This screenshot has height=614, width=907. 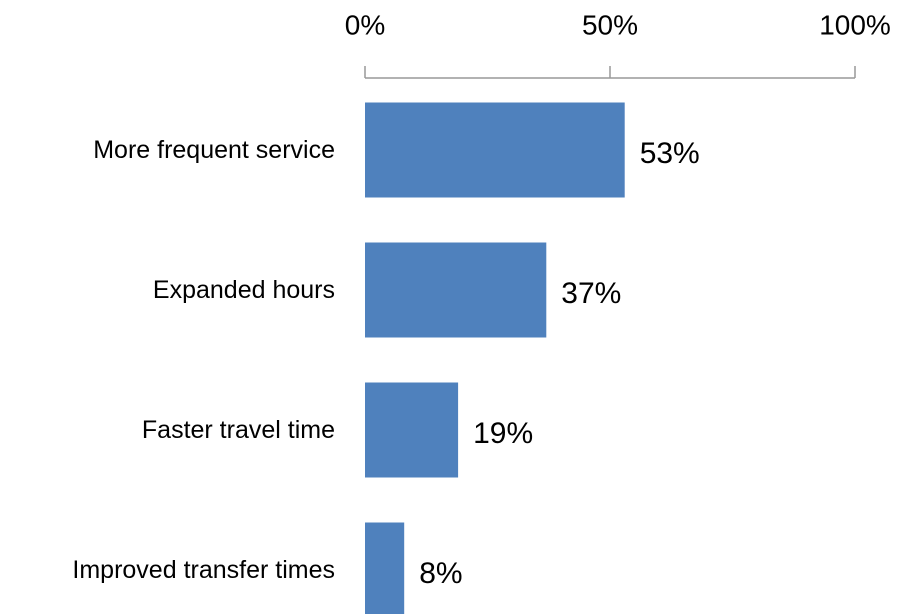 What do you see at coordinates (855, 24) in the screenshot?
I see `x-tick-label: 100%` at bounding box center [855, 24].